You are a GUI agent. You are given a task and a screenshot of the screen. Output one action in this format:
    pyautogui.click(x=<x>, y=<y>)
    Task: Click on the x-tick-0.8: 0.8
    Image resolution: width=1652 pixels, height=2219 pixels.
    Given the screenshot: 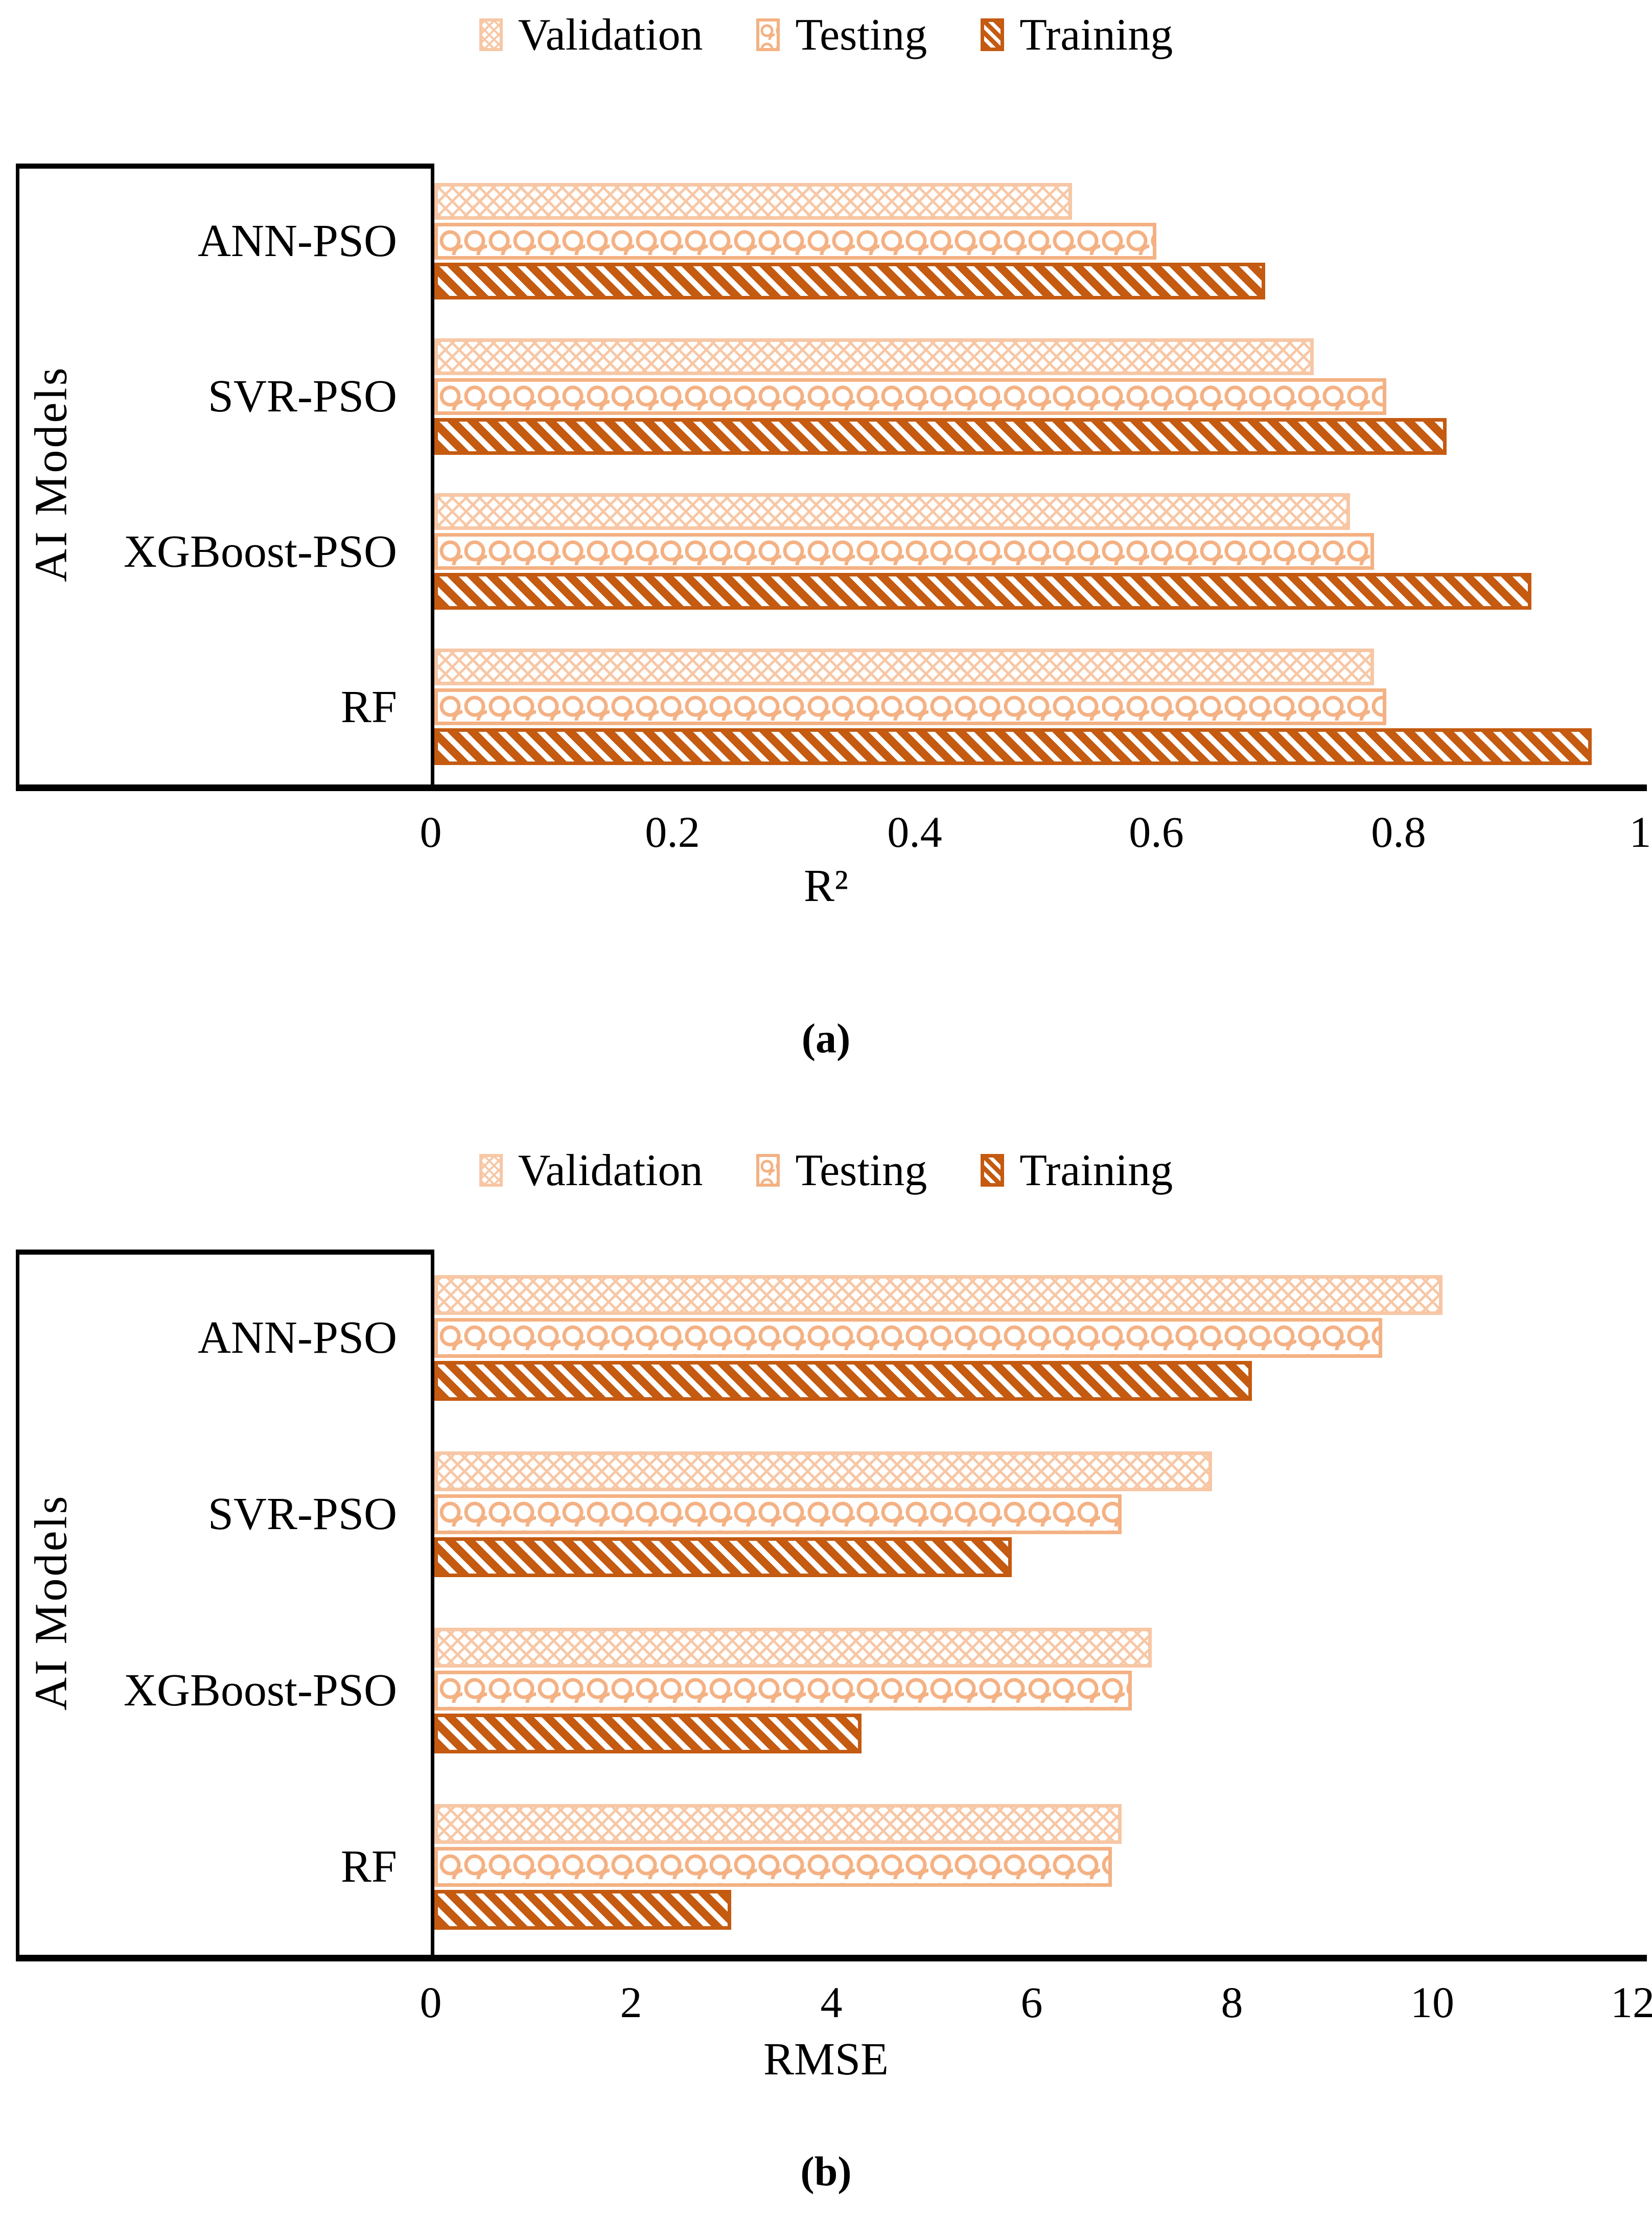 What is the action you would take?
    pyautogui.click(x=1399, y=832)
    